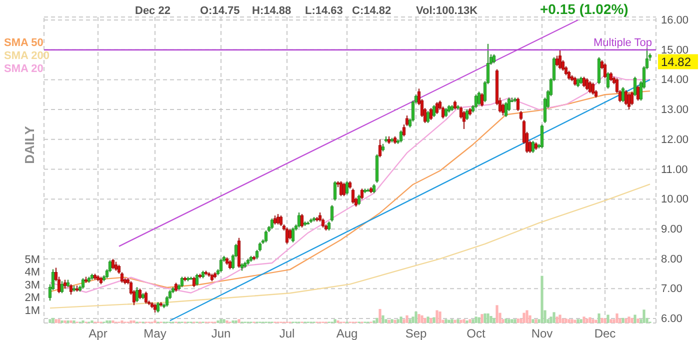 The image size is (700, 340). Describe the element at coordinates (347, 333) in the screenshot. I see `x-tick-label: Aug` at that location.